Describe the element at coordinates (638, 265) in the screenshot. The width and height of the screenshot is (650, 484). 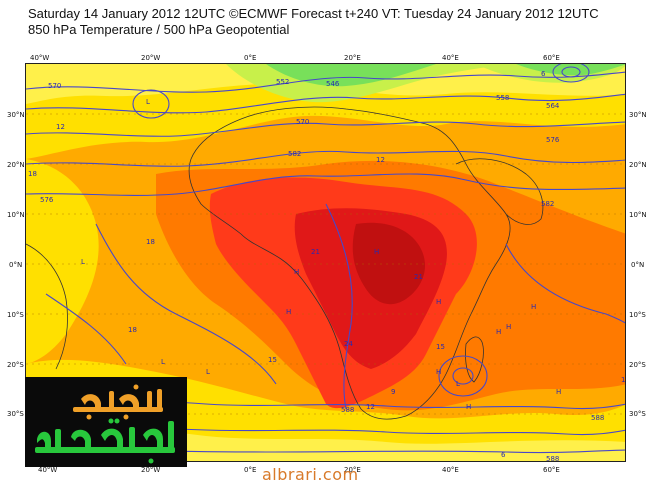
I see `right-lat-label: 0°N` at that location.